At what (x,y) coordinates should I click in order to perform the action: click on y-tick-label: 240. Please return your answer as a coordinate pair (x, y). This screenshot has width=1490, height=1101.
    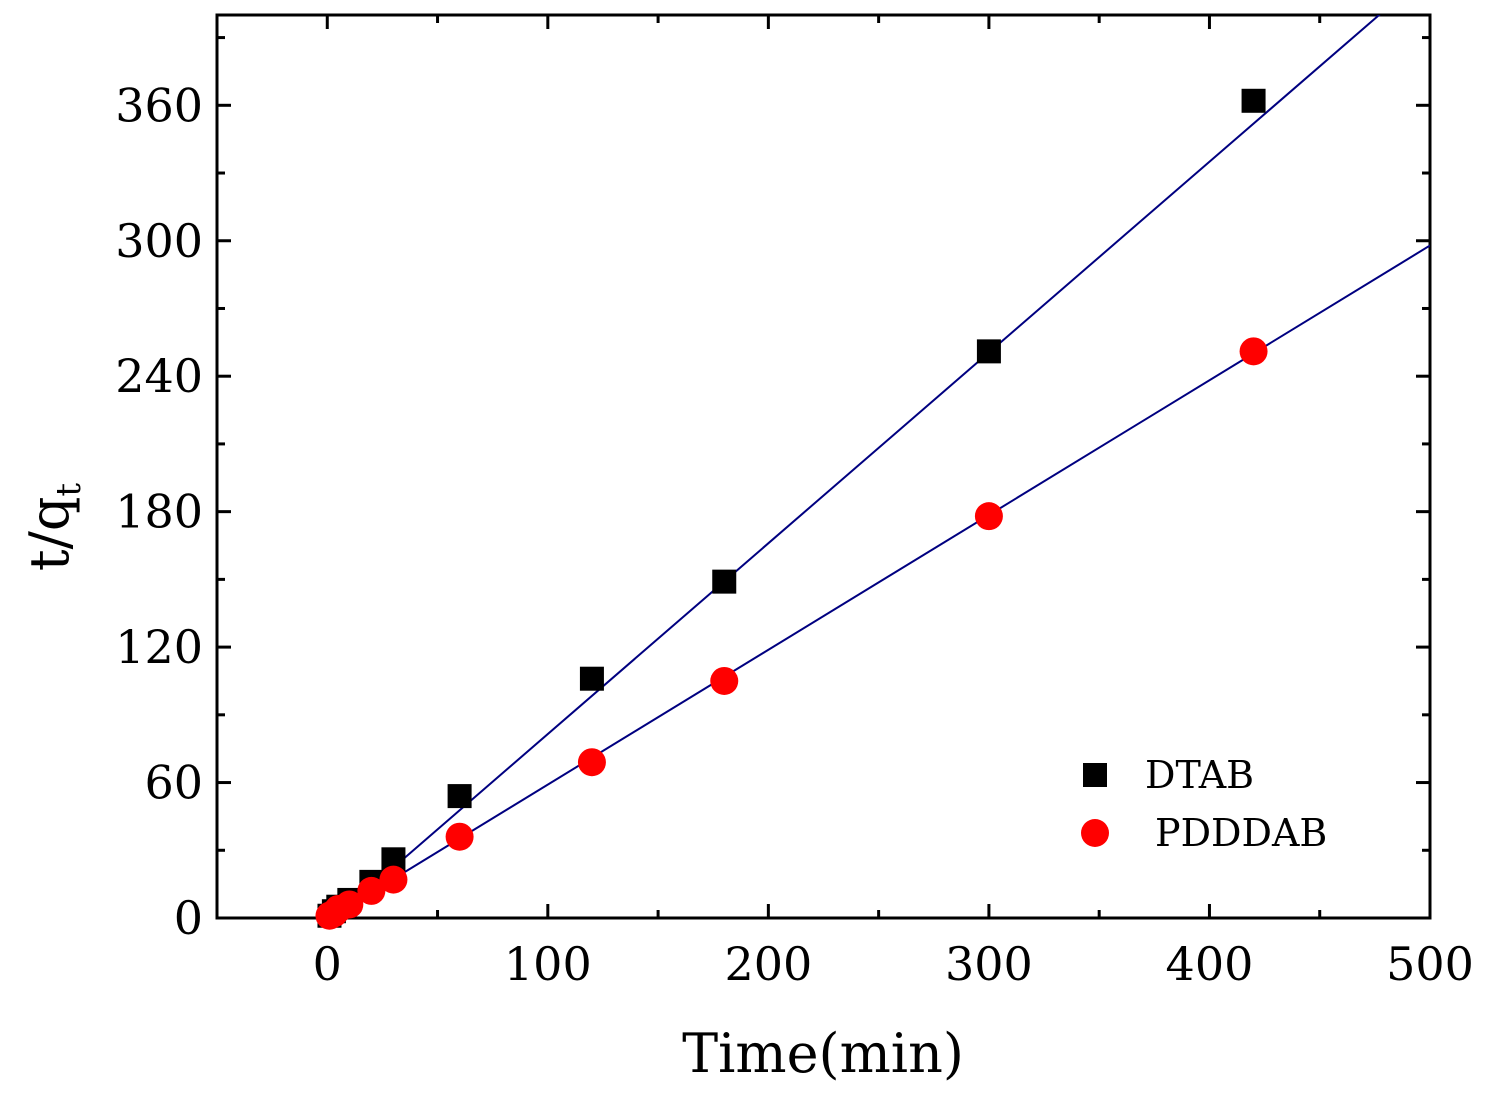
    Looking at the image, I should click on (159, 376).